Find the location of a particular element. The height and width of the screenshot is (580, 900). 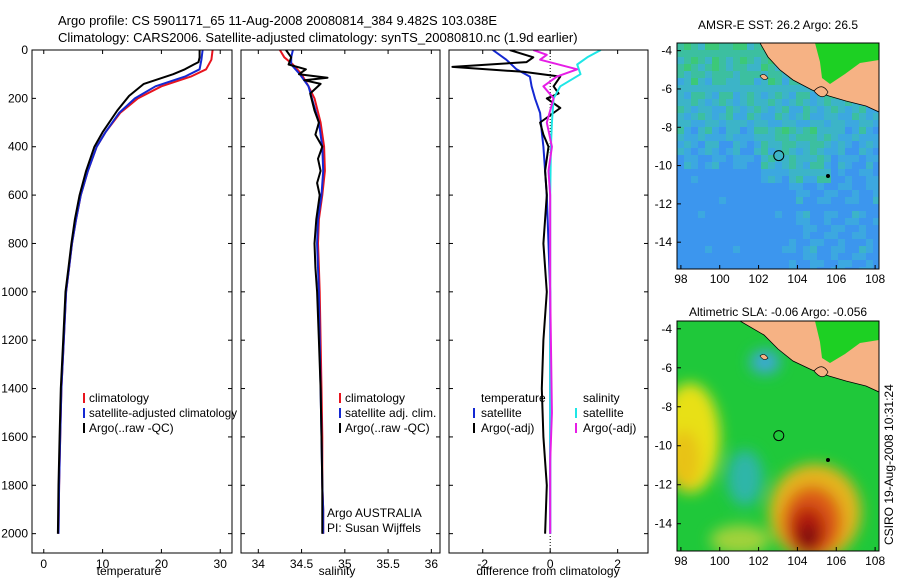

salinity-legend-climatology-label: climatology is located at coordinates (375, 398).